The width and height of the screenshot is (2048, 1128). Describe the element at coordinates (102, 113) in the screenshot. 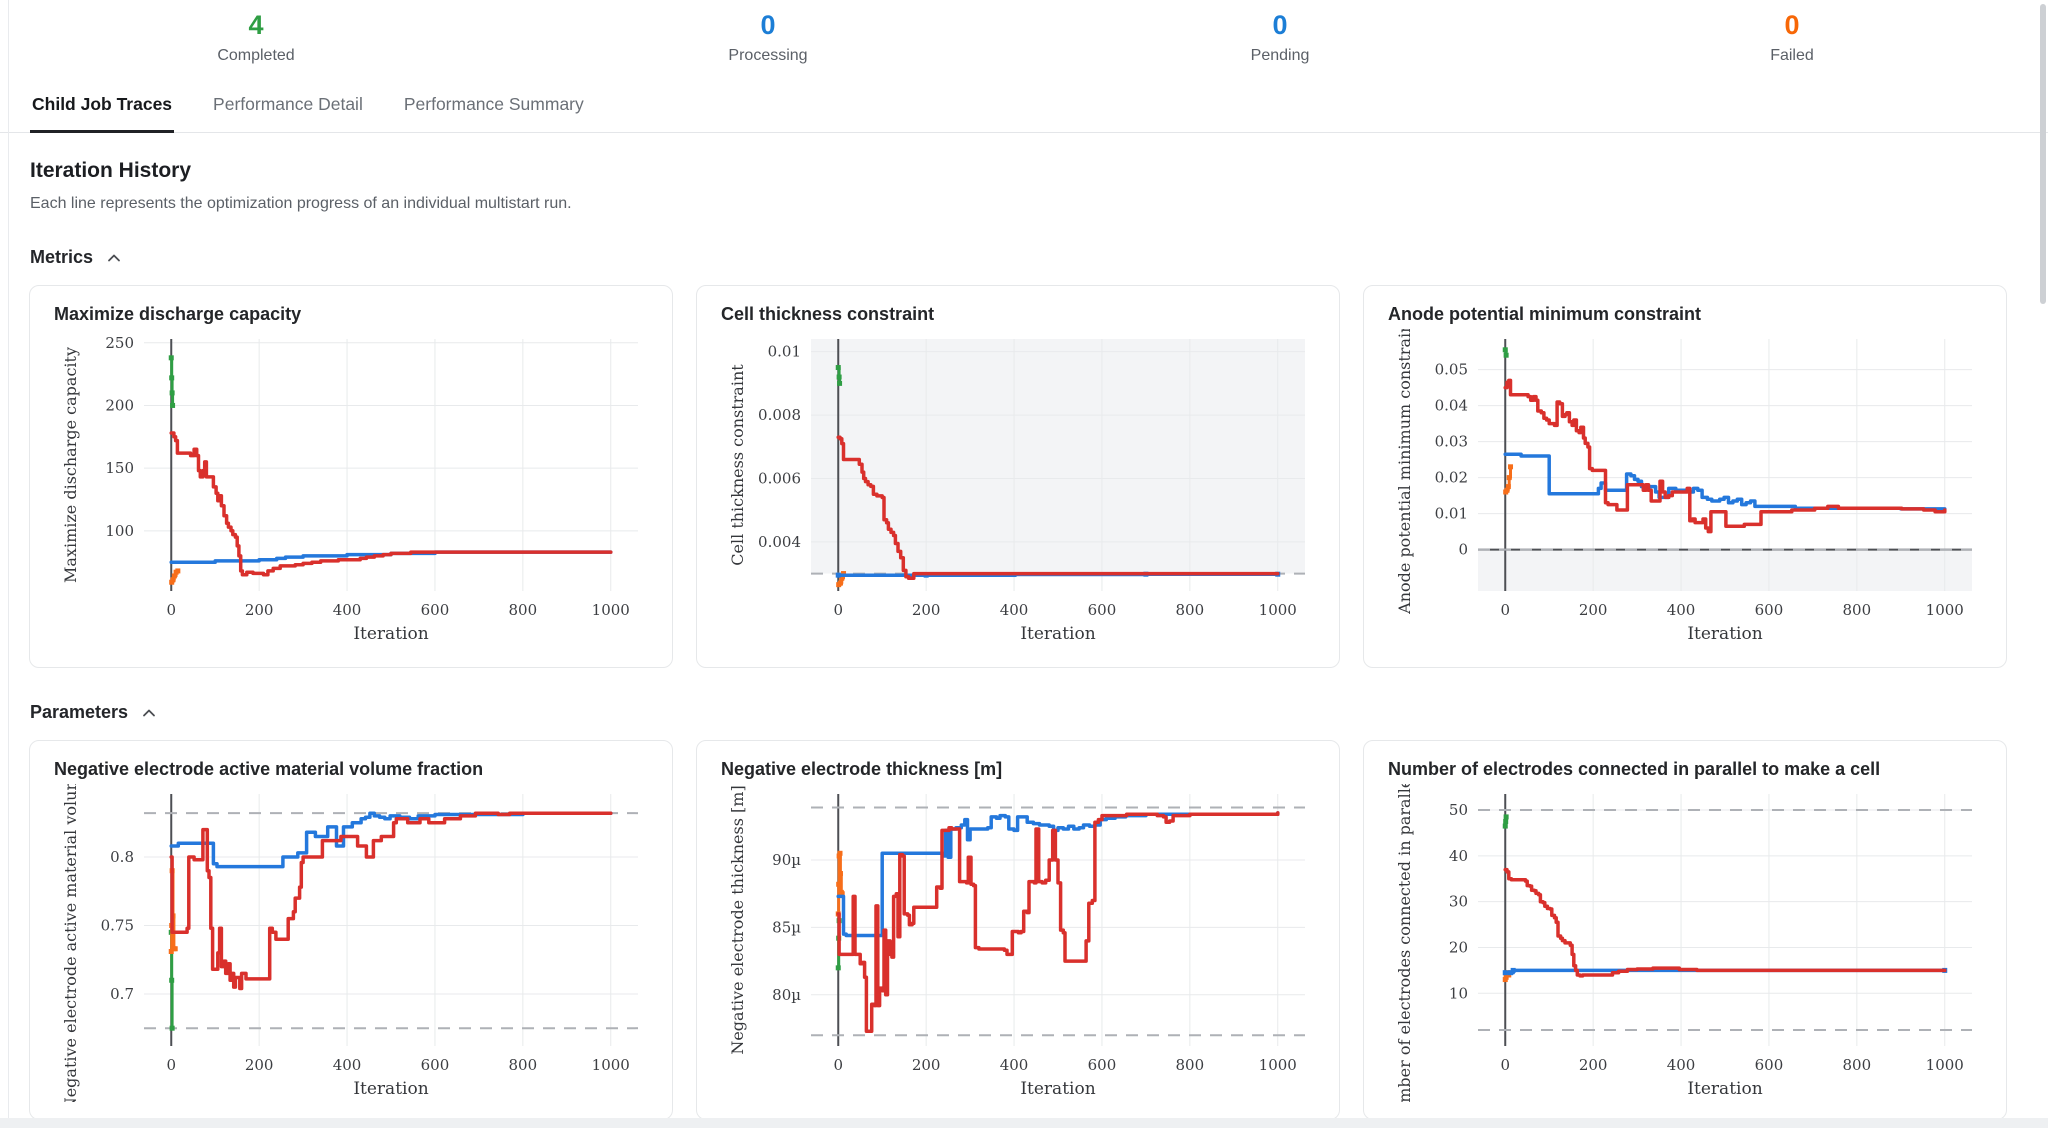

I see `tab-child-job-traces: Child Job Traces` at that location.